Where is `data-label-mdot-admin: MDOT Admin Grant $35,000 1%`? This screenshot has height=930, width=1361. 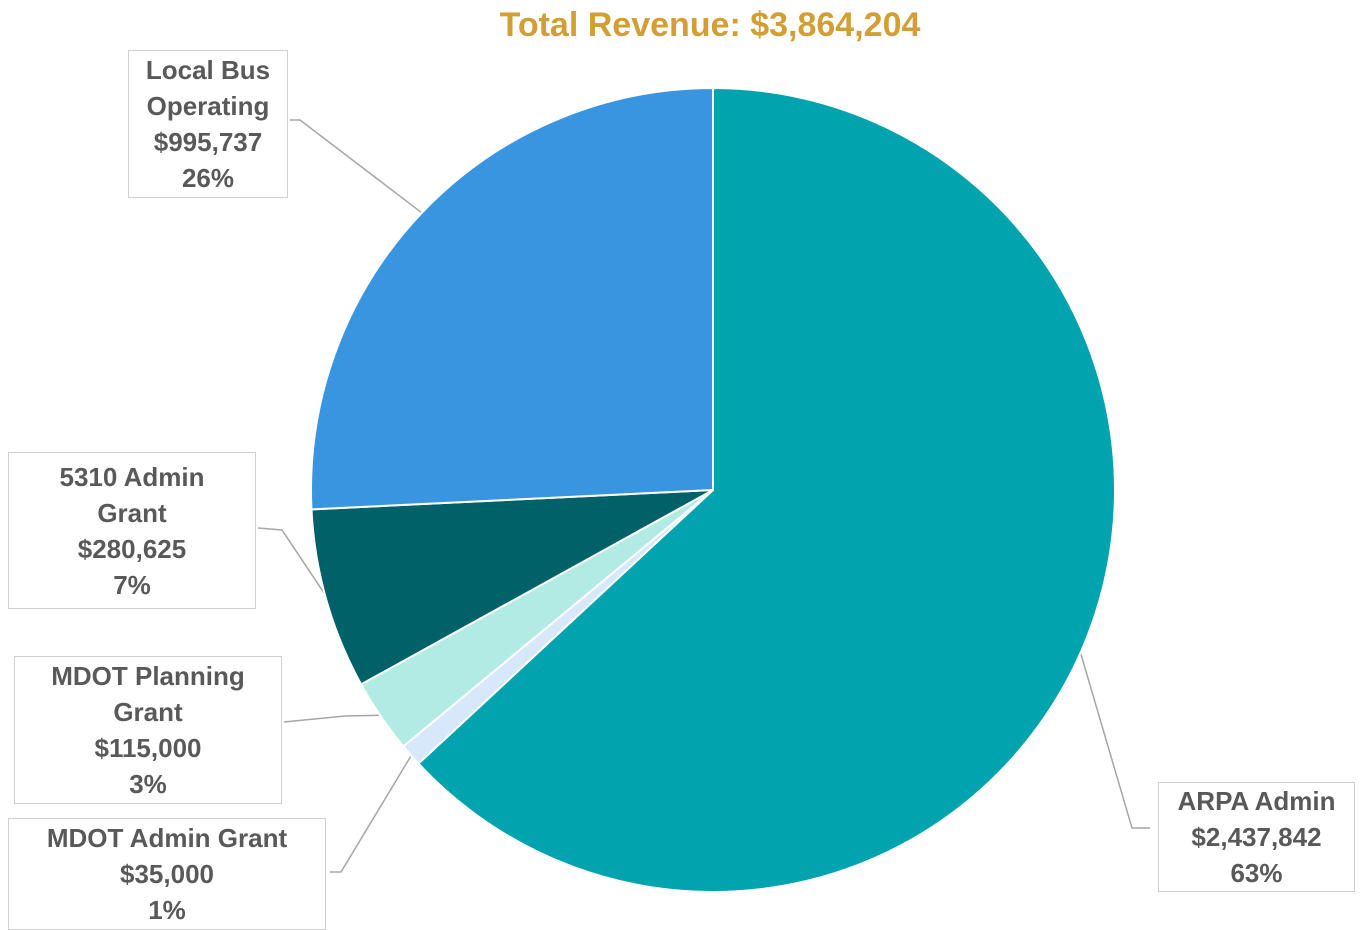
data-label-mdot-admin: MDOT Admin Grant $35,000 1% is located at coordinates (167, 874).